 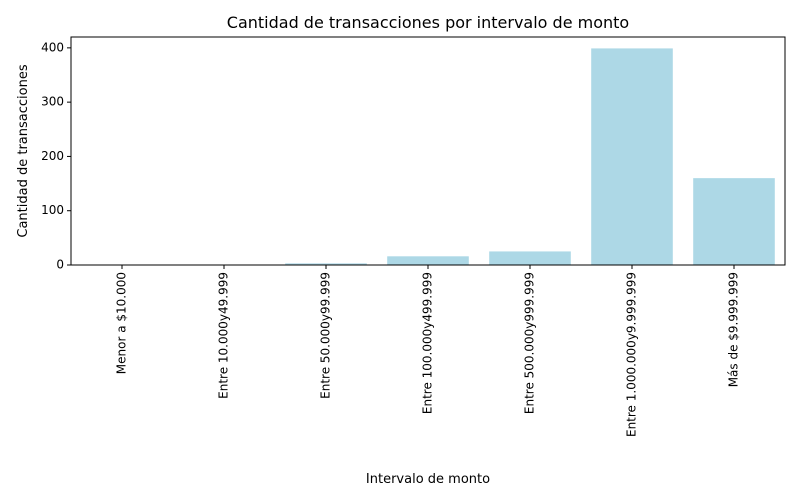 I want to click on y-axis-label: Cantidad de transacciones, so click(x=23, y=150).